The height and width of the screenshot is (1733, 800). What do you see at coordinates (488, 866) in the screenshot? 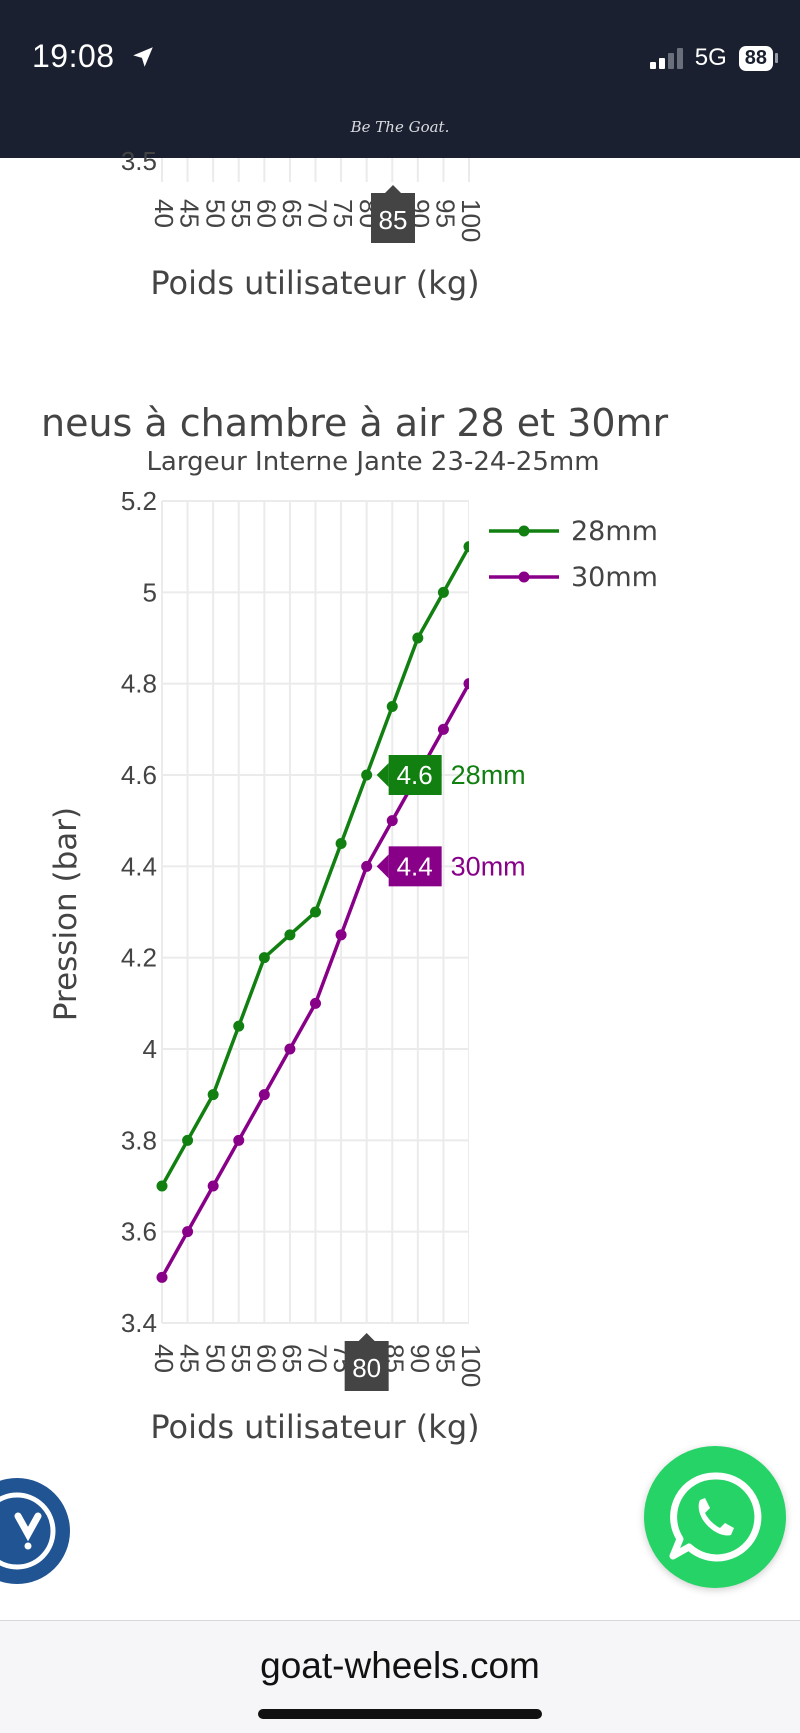
I see `hover-series-name: 30mm` at bounding box center [488, 866].